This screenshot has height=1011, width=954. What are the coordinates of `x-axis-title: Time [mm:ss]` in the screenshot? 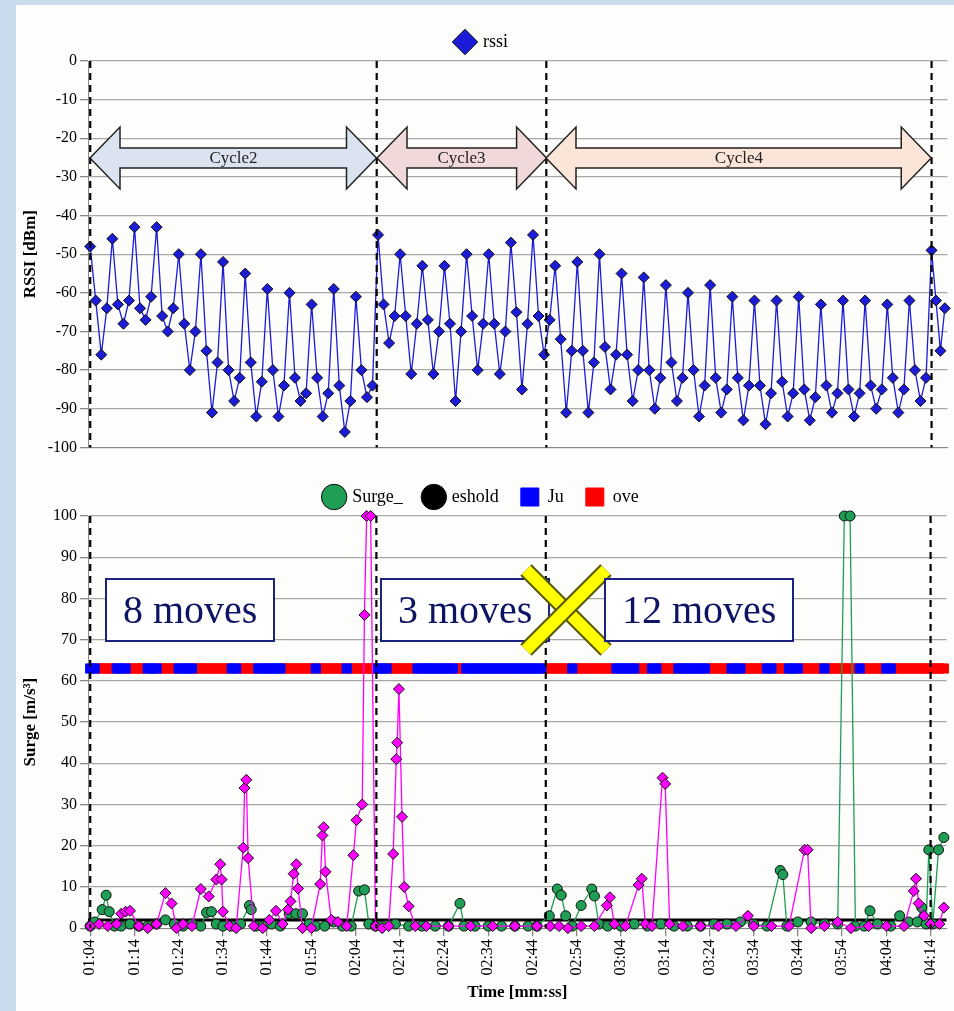 It's located at (517, 992).